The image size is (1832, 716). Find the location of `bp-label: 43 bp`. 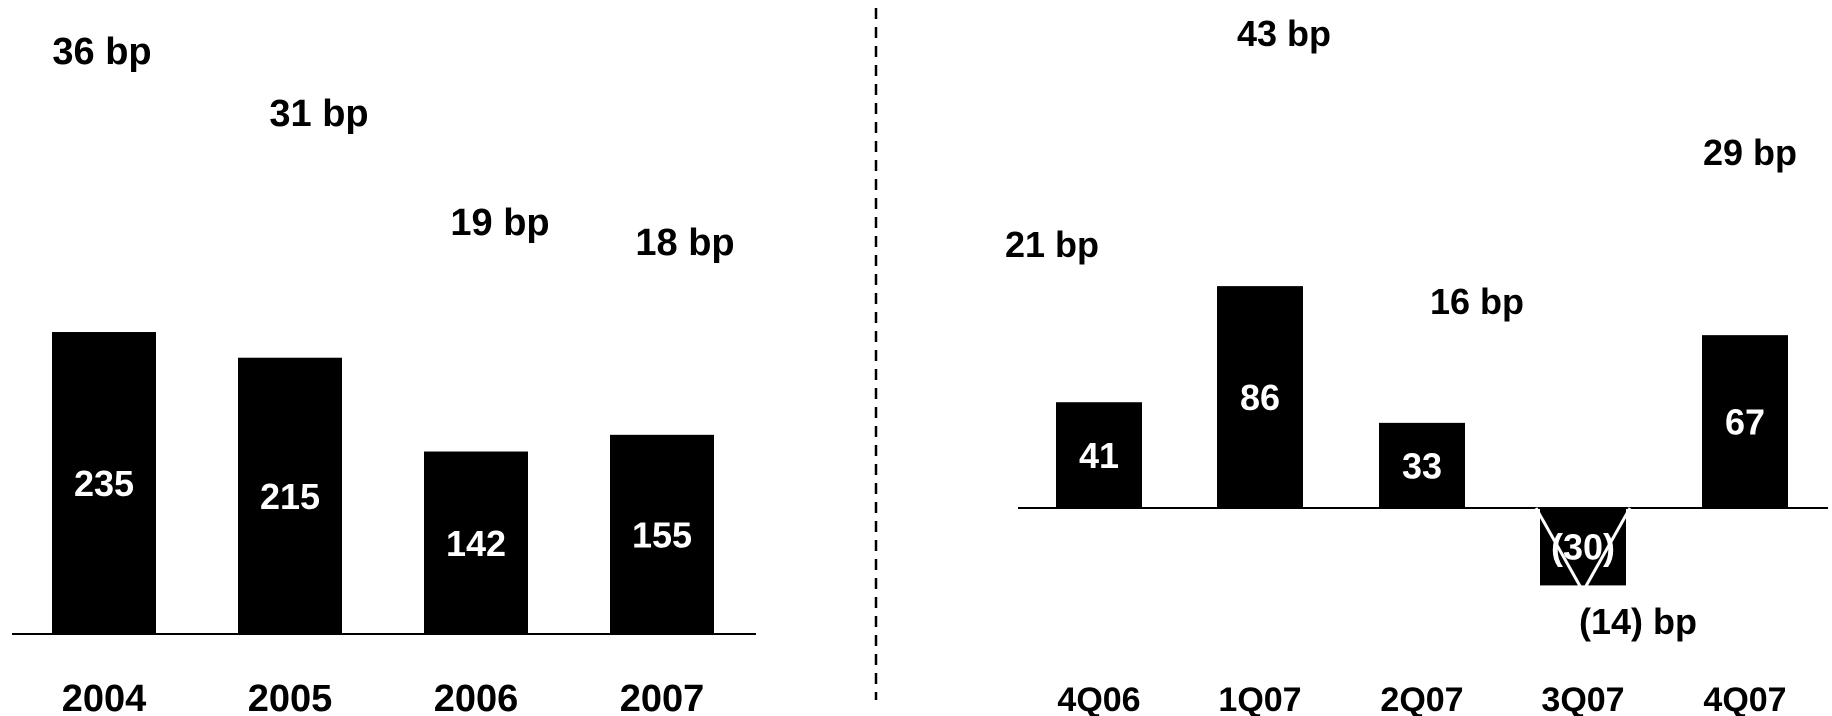

bp-label: 43 bp is located at coordinates (1284, 33).